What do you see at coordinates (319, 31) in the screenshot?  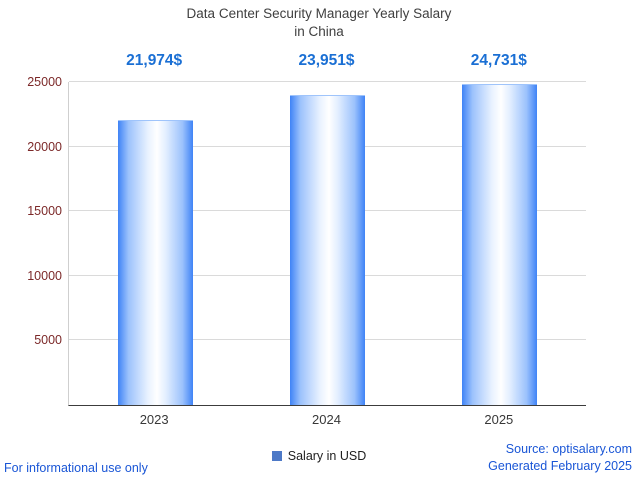 I see `chart-title-line2: in China` at bounding box center [319, 31].